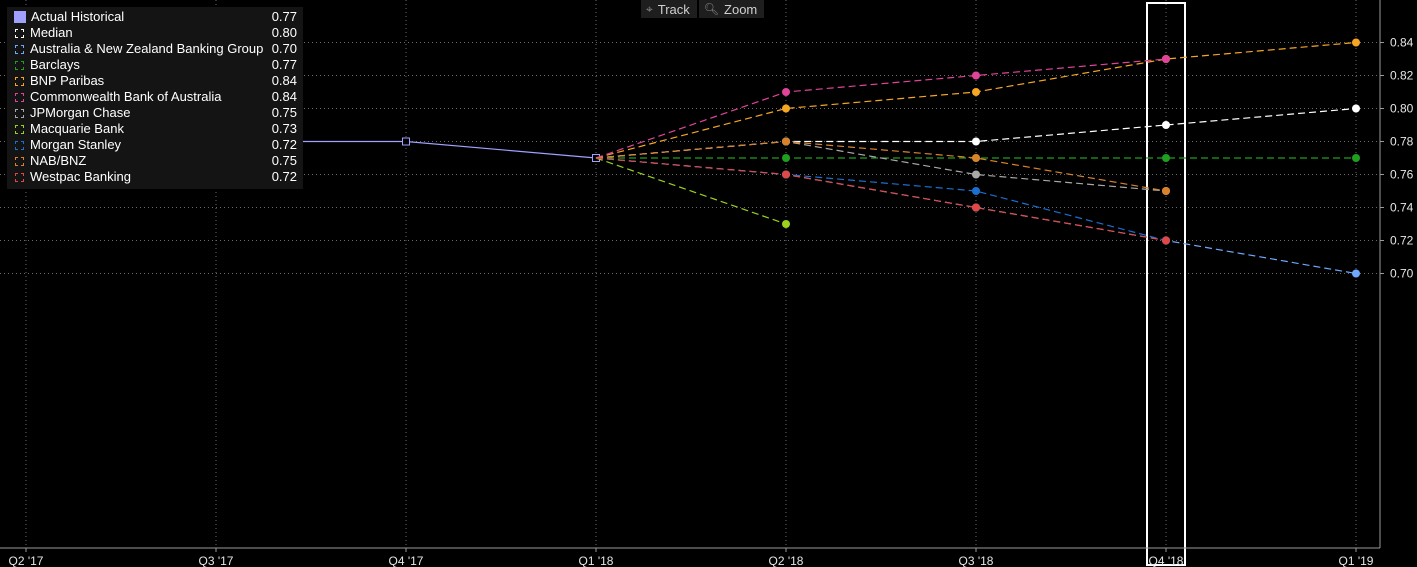 The width and height of the screenshot is (1417, 567). I want to click on x-tick-label: Q3 '17, so click(216, 560).